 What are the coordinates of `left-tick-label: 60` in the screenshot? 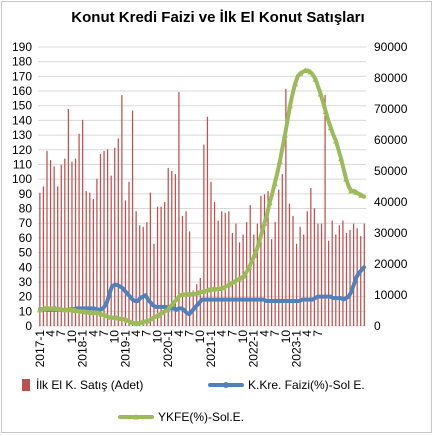 It's located at (26, 238).